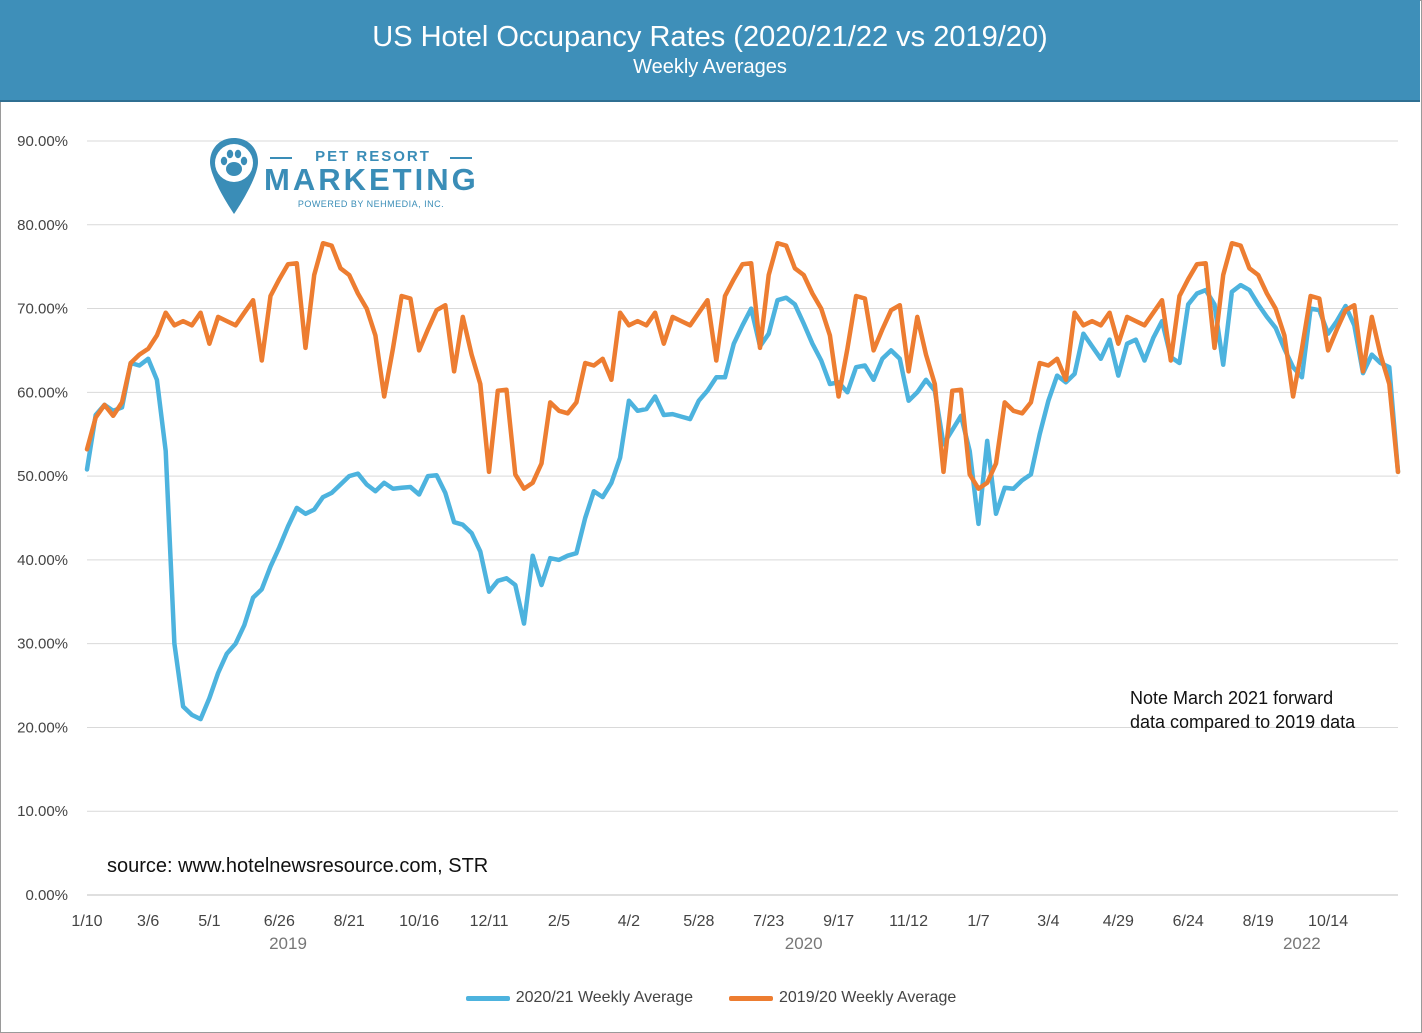  What do you see at coordinates (1048, 921) in the screenshot?
I see `x-tick-label: 3/4` at bounding box center [1048, 921].